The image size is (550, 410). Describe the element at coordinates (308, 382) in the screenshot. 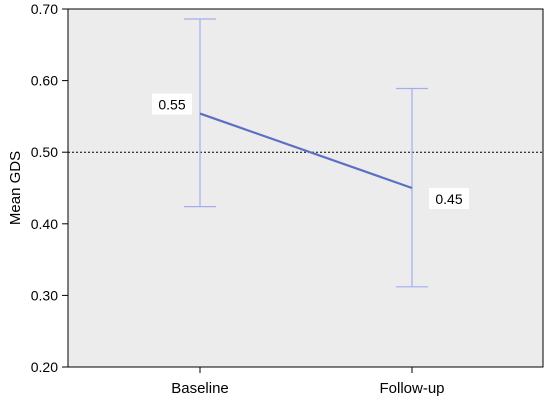

I see `x-axis-ticks: Baseline Follow-up` at that location.